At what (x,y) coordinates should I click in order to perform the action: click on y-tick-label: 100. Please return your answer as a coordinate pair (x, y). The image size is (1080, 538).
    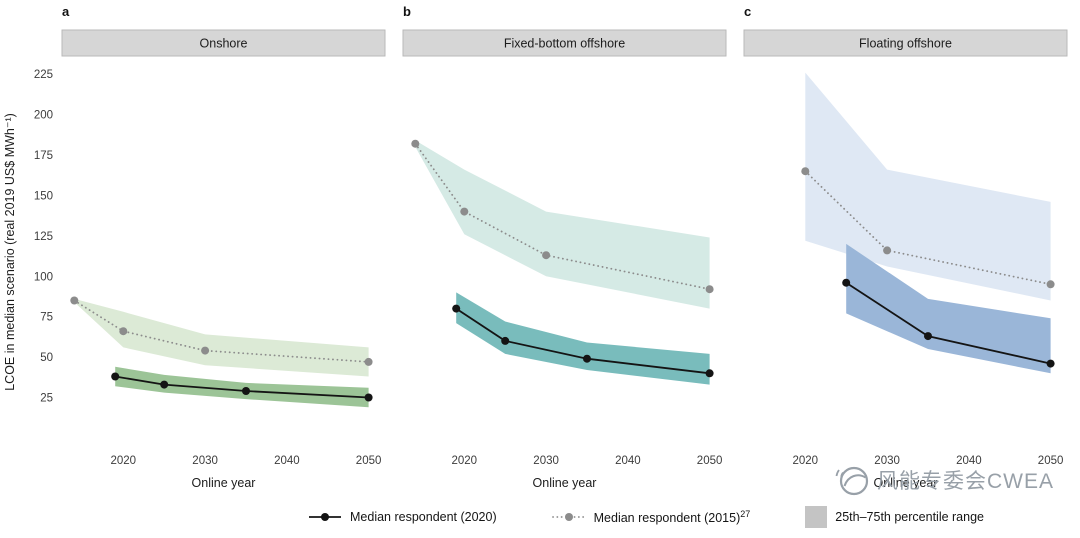
    Looking at the image, I should click on (43, 277).